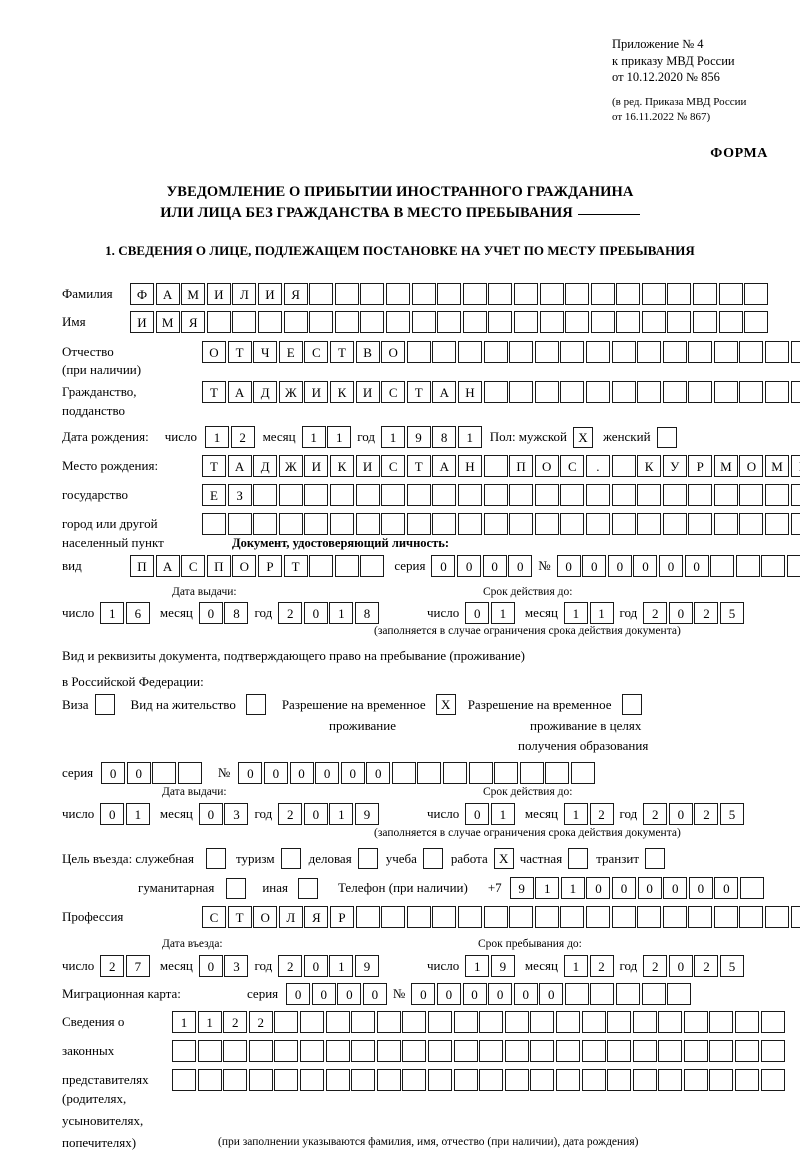 The width and height of the screenshot is (800, 1163). I want to click on char-box: Я, so click(193, 322).